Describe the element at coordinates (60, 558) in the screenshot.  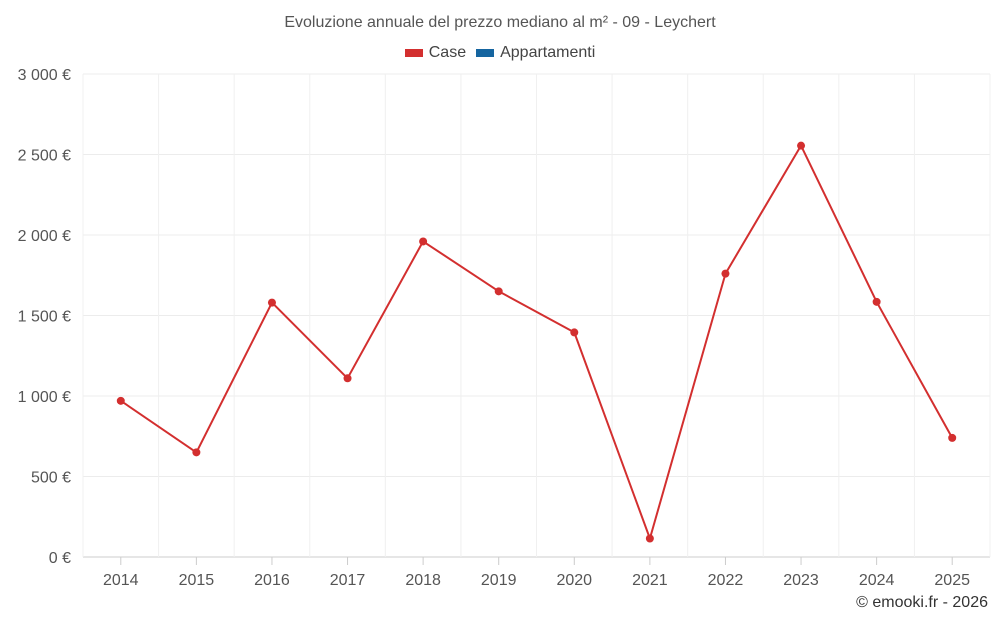
I see `y-tick-label: 0 €` at that location.